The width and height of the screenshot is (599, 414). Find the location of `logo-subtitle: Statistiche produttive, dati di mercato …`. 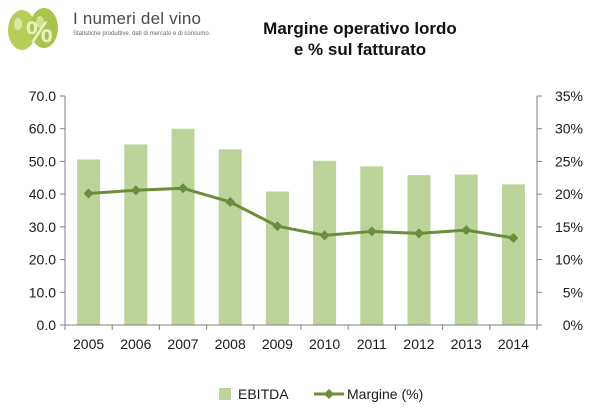

logo-subtitle: Statistiche produttive, dati di mercato … is located at coordinates (142, 34).